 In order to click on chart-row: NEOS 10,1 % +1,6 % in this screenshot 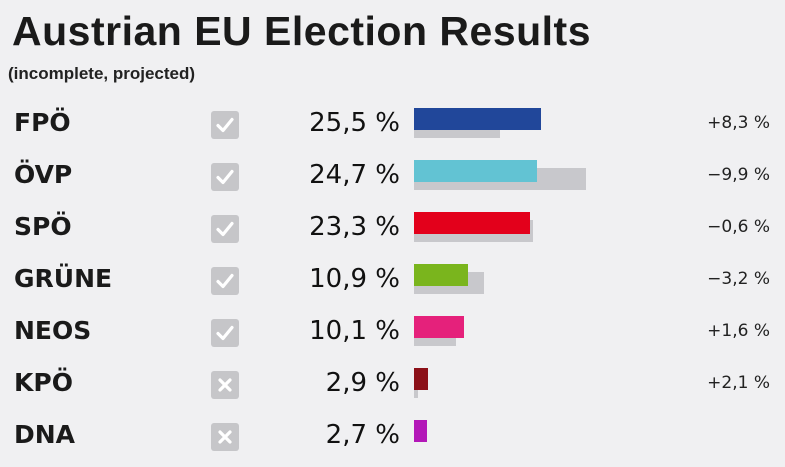, I will do `click(392, 332)`.